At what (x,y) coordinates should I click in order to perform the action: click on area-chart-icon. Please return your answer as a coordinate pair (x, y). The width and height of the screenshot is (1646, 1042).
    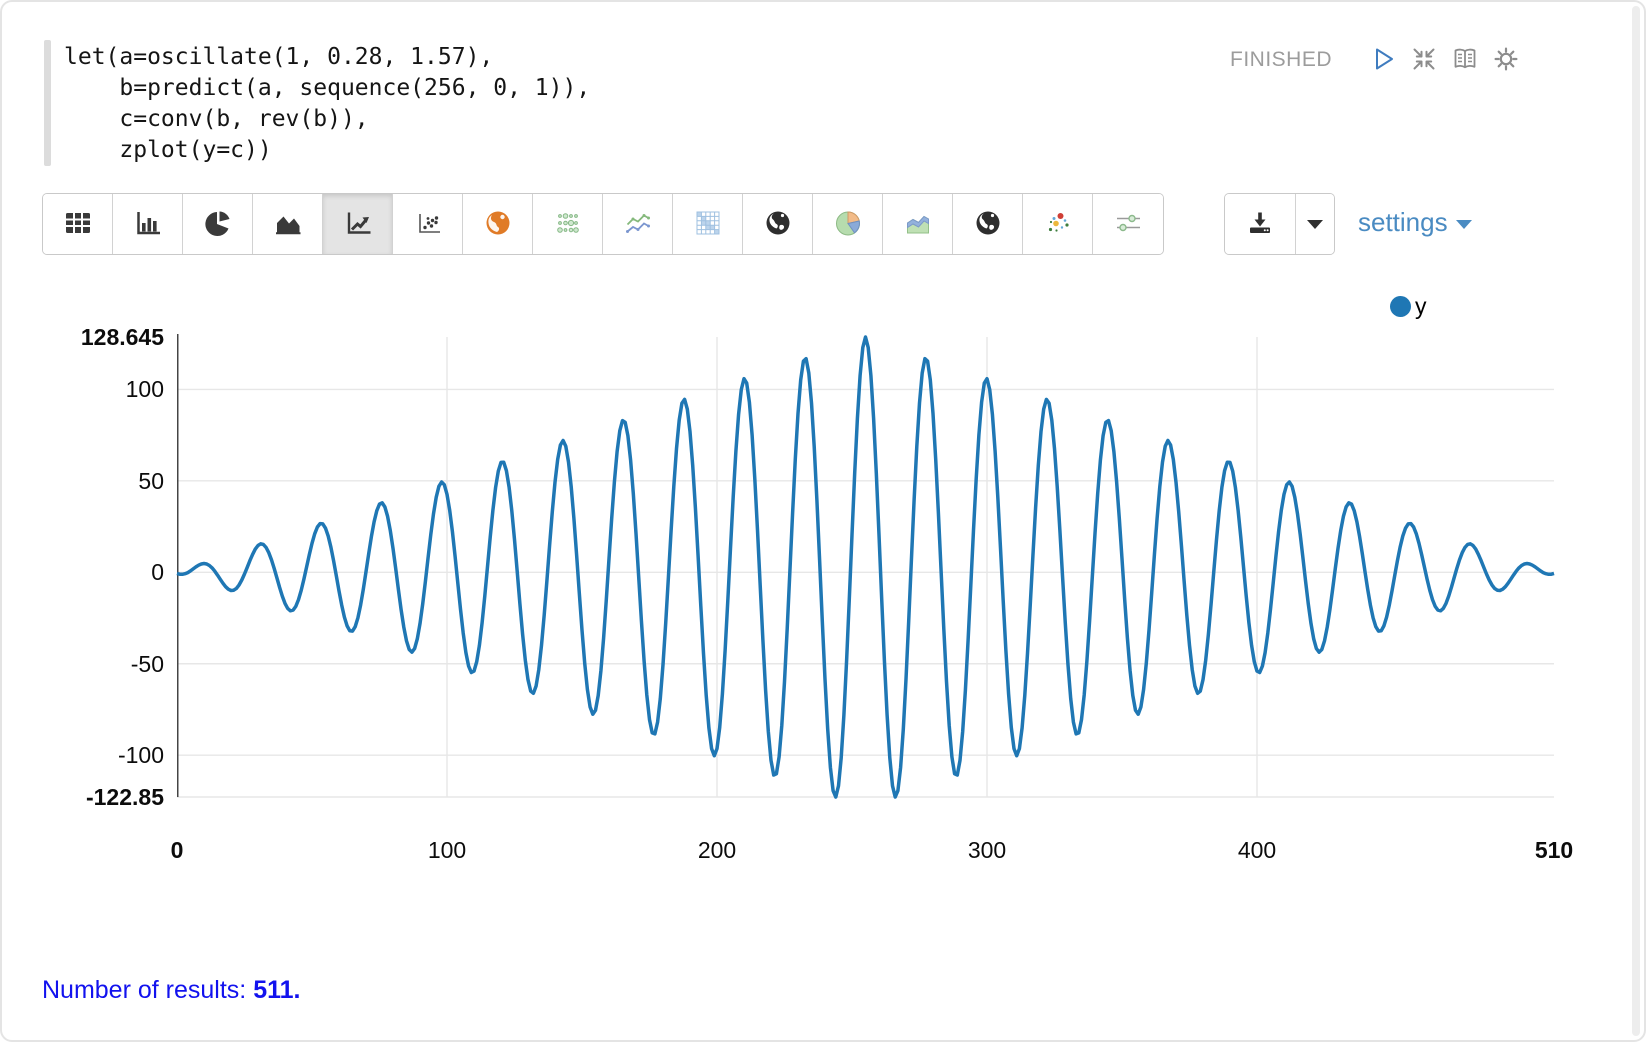
    Looking at the image, I should click on (288, 224).